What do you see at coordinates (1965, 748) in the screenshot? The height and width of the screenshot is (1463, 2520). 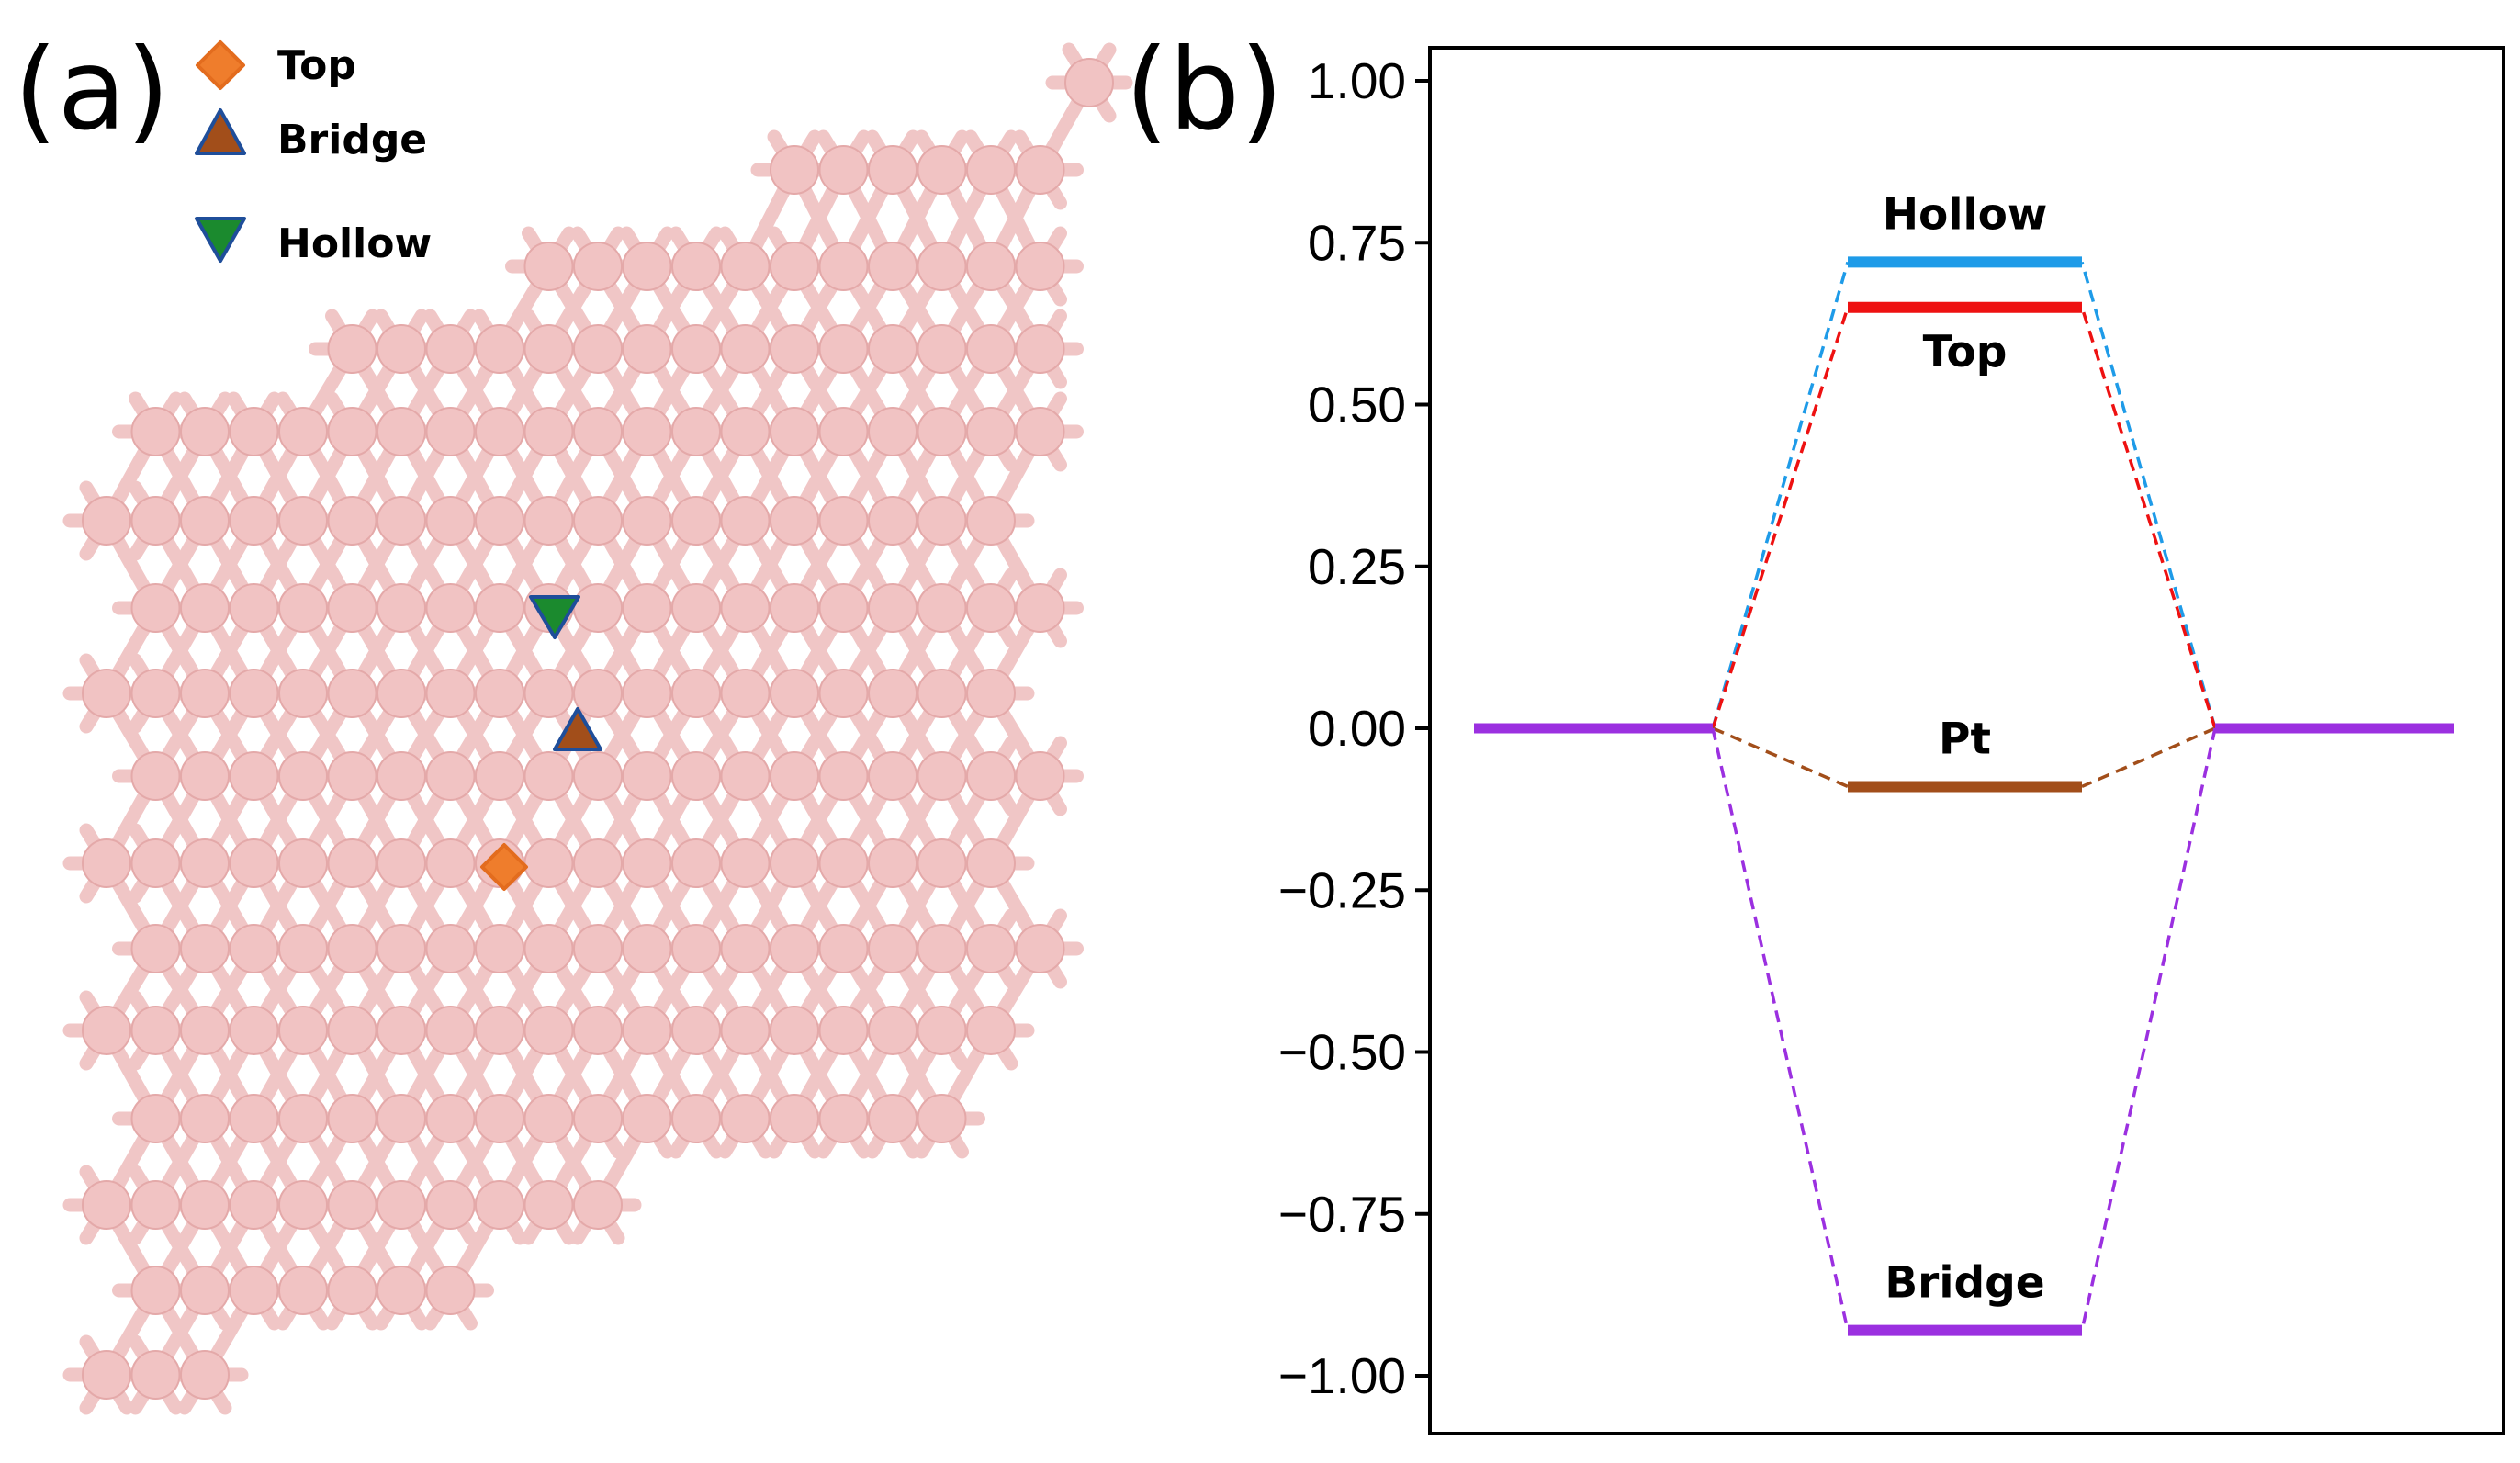 I see `energy-level-labels: Hollow Top Pt Bridge` at bounding box center [1965, 748].